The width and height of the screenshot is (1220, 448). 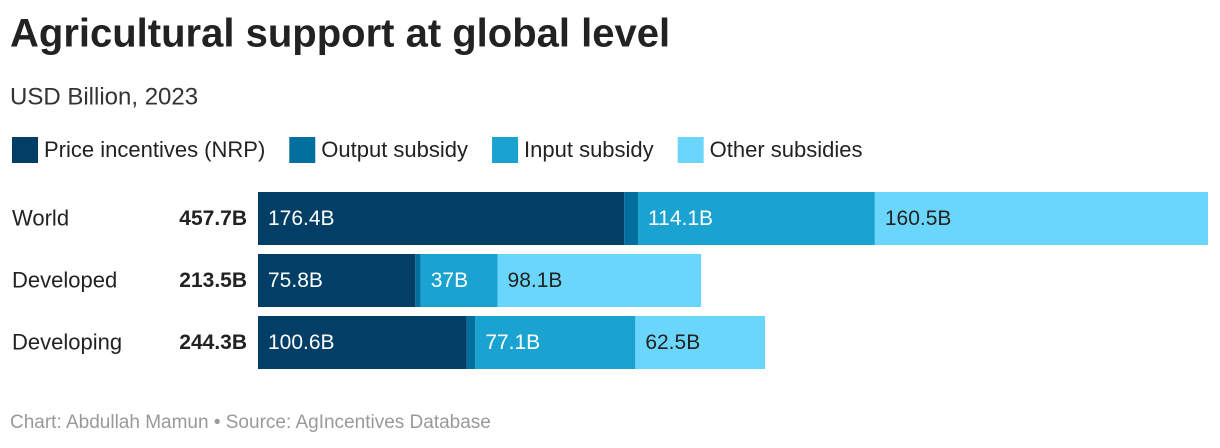 What do you see at coordinates (154, 149) in the screenshot?
I see `legend-label: Price incentives (NRP)` at bounding box center [154, 149].